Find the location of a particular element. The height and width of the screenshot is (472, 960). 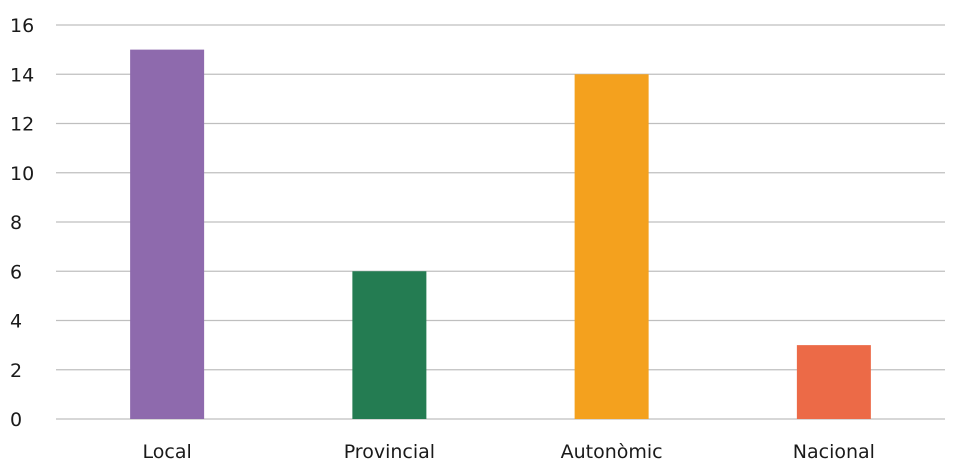

y-tick-label: 12 is located at coordinates (22, 125).